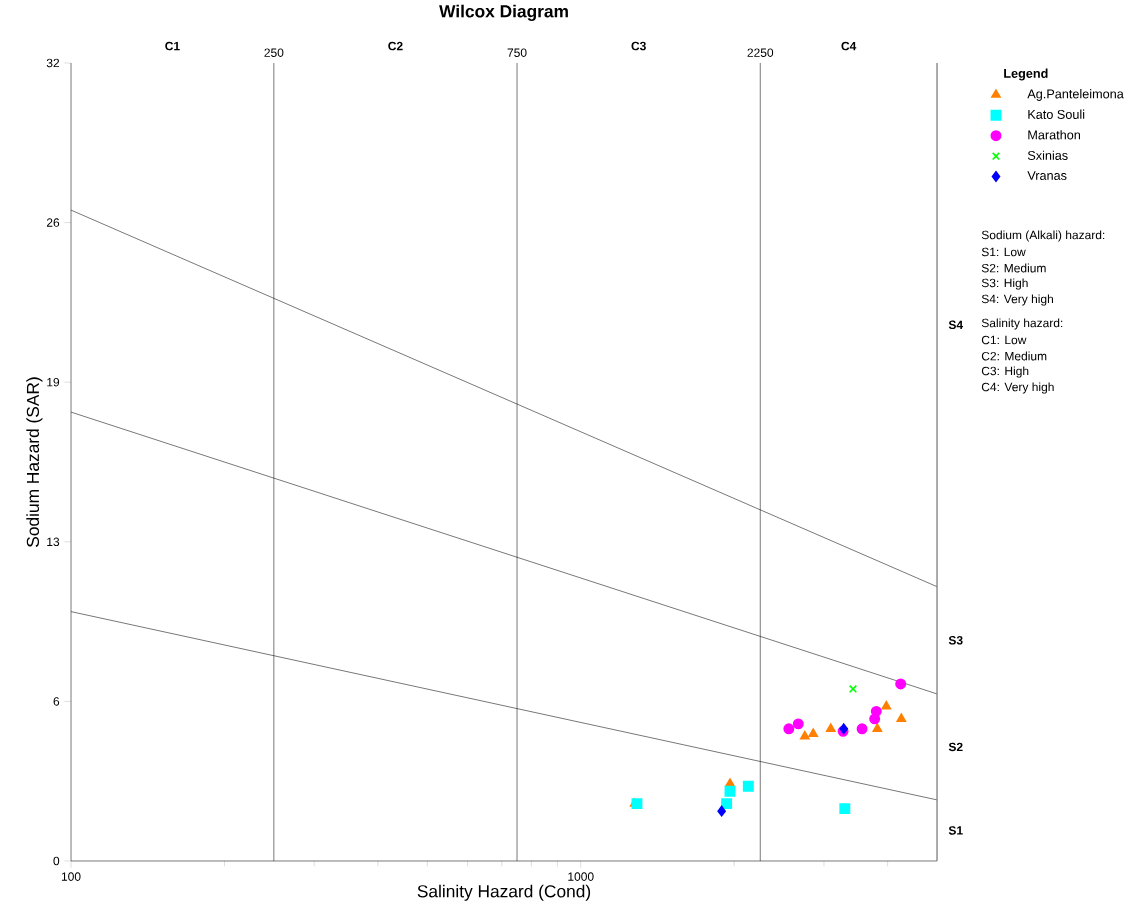 The height and width of the screenshot is (917, 1145). I want to click on y-tick-label: 19, so click(53, 382).